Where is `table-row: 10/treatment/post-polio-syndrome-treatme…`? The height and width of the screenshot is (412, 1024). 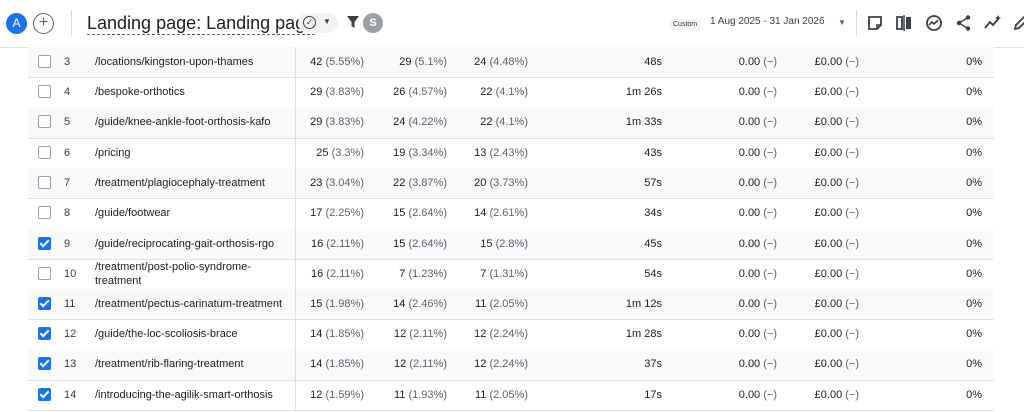 table-row: 10/treatment/post-polio-syndrome-treatme… is located at coordinates (511, 274).